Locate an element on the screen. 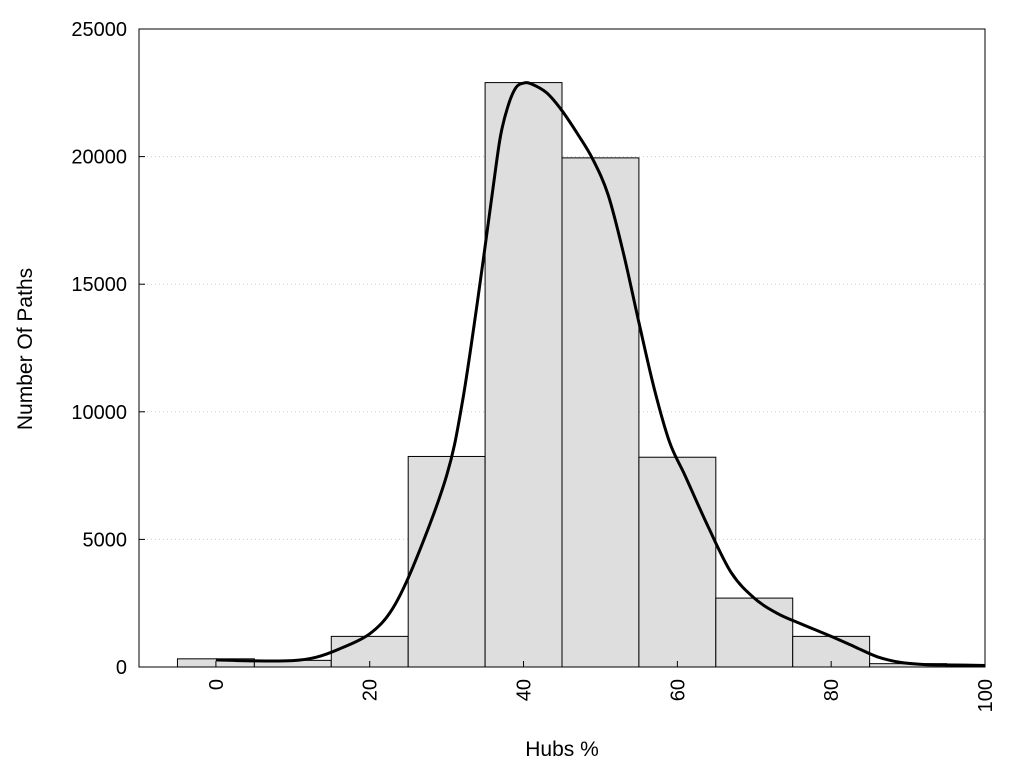  x-tick-label: 60 is located at coordinates (678, 690).